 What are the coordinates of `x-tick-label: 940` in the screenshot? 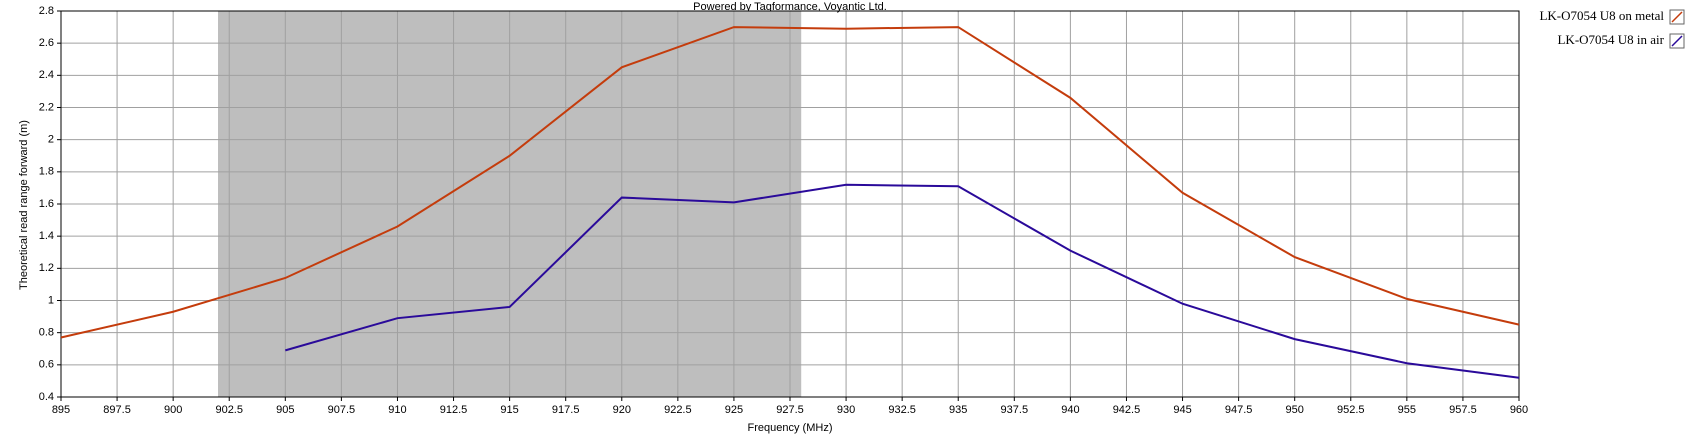 It's located at (1070, 410).